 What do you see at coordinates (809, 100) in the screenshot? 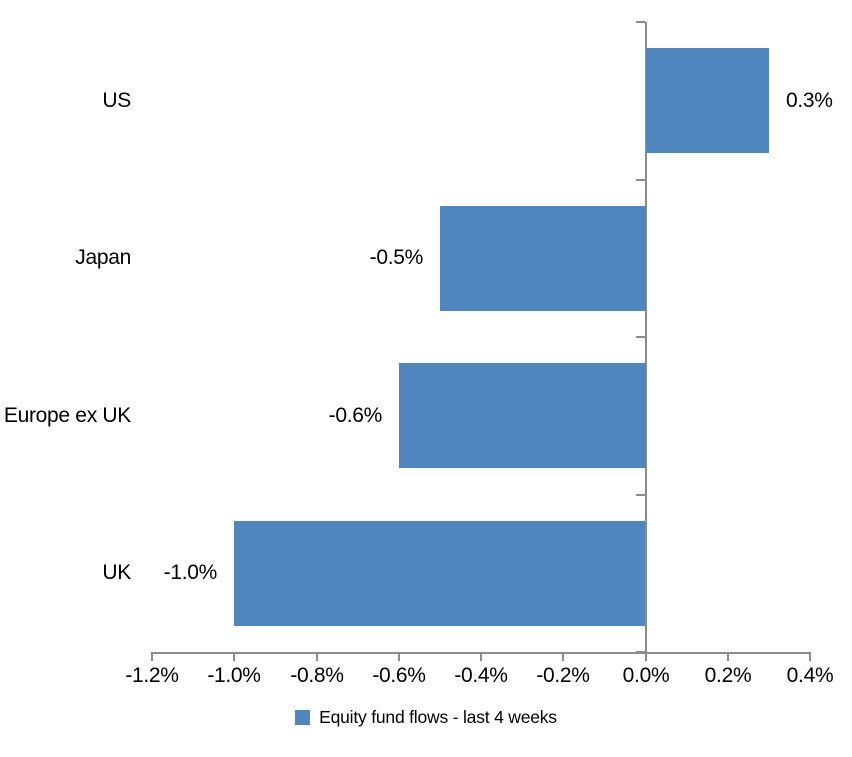
I see `data-label: 0.3%` at bounding box center [809, 100].